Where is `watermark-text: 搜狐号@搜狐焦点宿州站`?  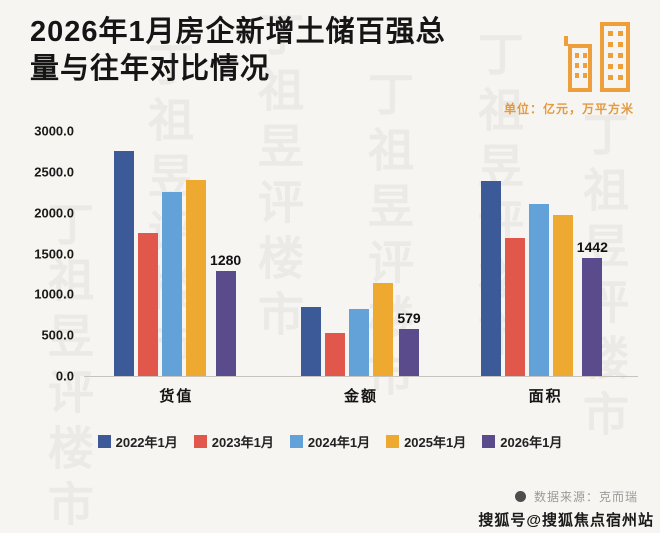 watermark-text: 搜狐号@搜狐焦点宿州站 is located at coordinates (566, 520).